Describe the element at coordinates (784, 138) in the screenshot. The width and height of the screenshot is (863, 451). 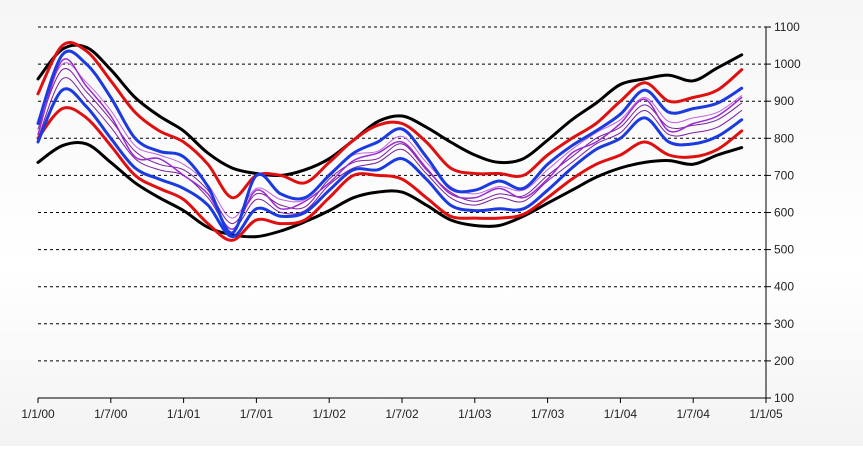
I see `y-tick-label: 800` at that location.